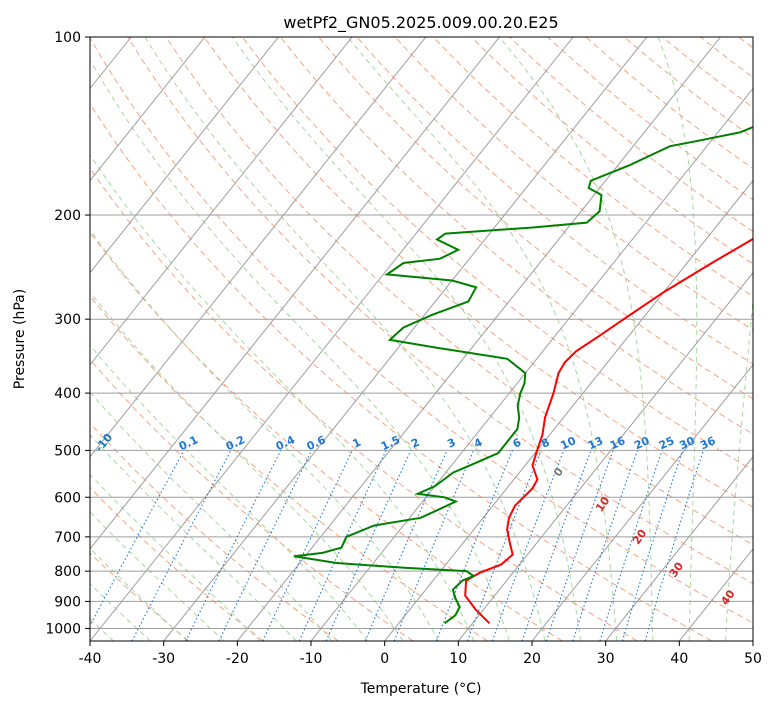 The width and height of the screenshot is (775, 708). Describe the element at coordinates (618, 443) in the screenshot. I see `mixing-ratio-label: 16` at that location.